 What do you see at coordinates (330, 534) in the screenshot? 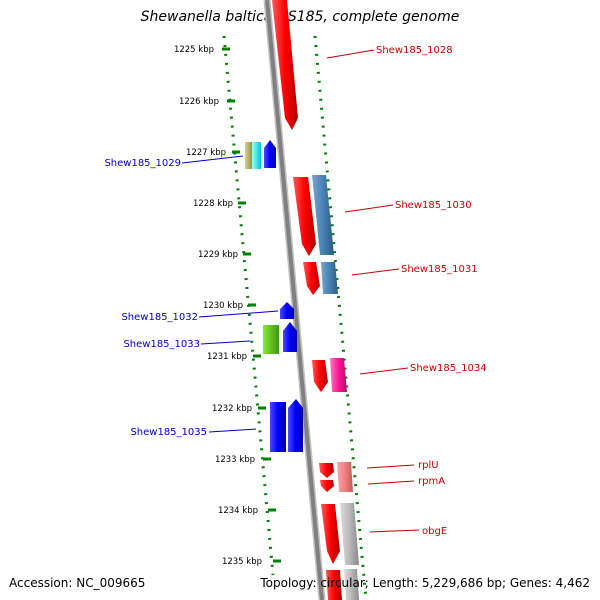
I see `gene-obge` at bounding box center [330, 534].